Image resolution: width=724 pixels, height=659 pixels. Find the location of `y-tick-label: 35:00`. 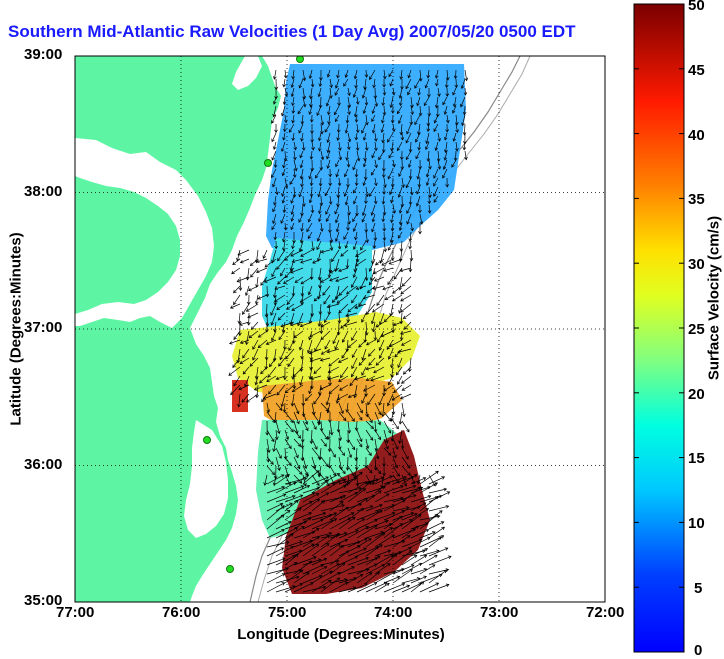

y-tick-label: 35:00 is located at coordinates (43, 600).